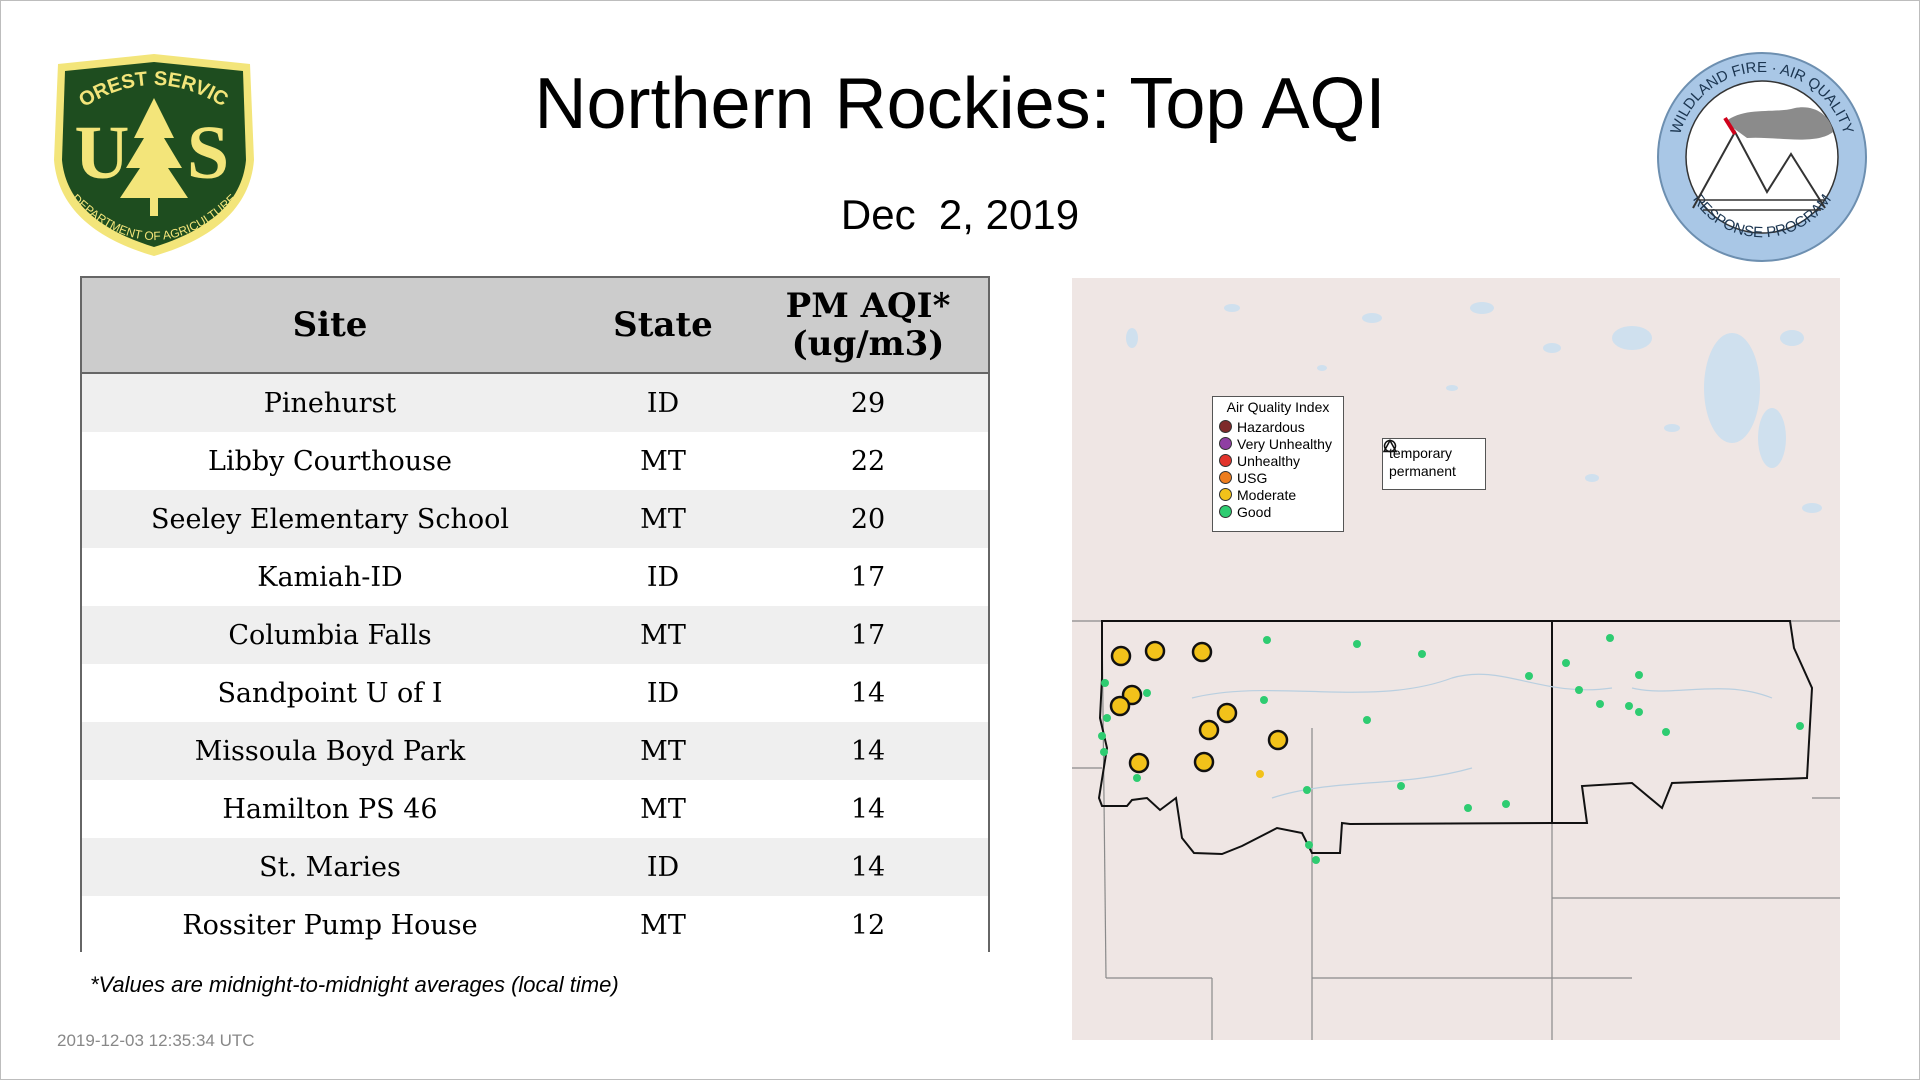 The width and height of the screenshot is (1920, 1080). I want to click on legend-item-good: Good, so click(1278, 511).